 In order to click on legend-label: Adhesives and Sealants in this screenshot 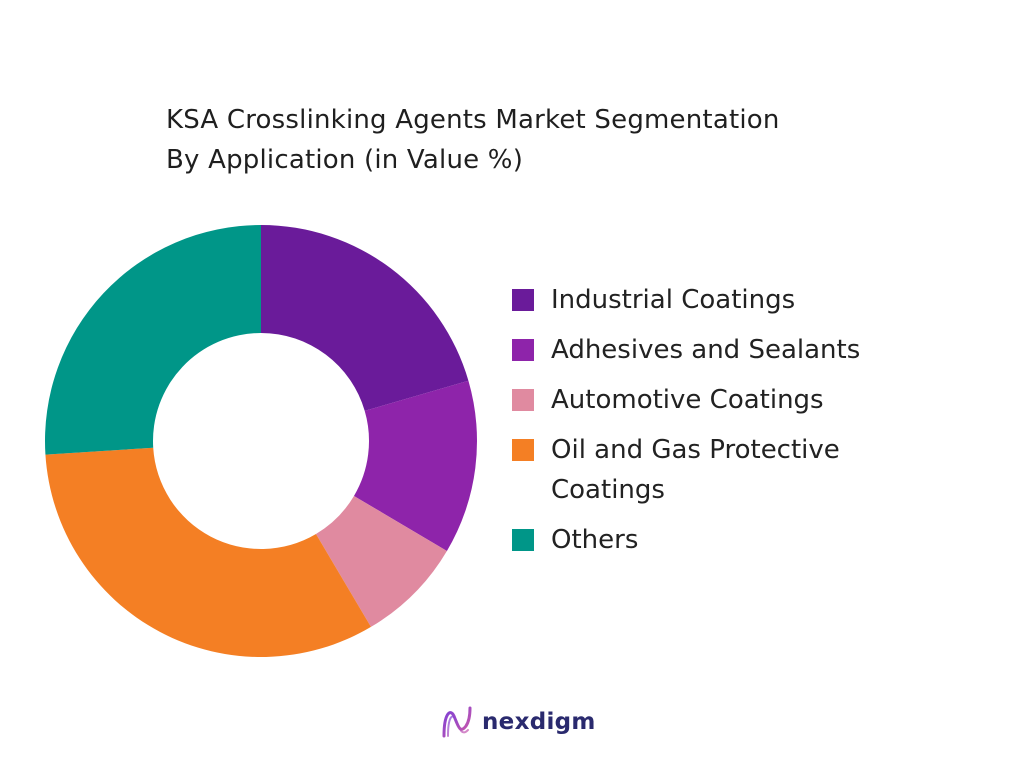, I will do `click(706, 350)`.